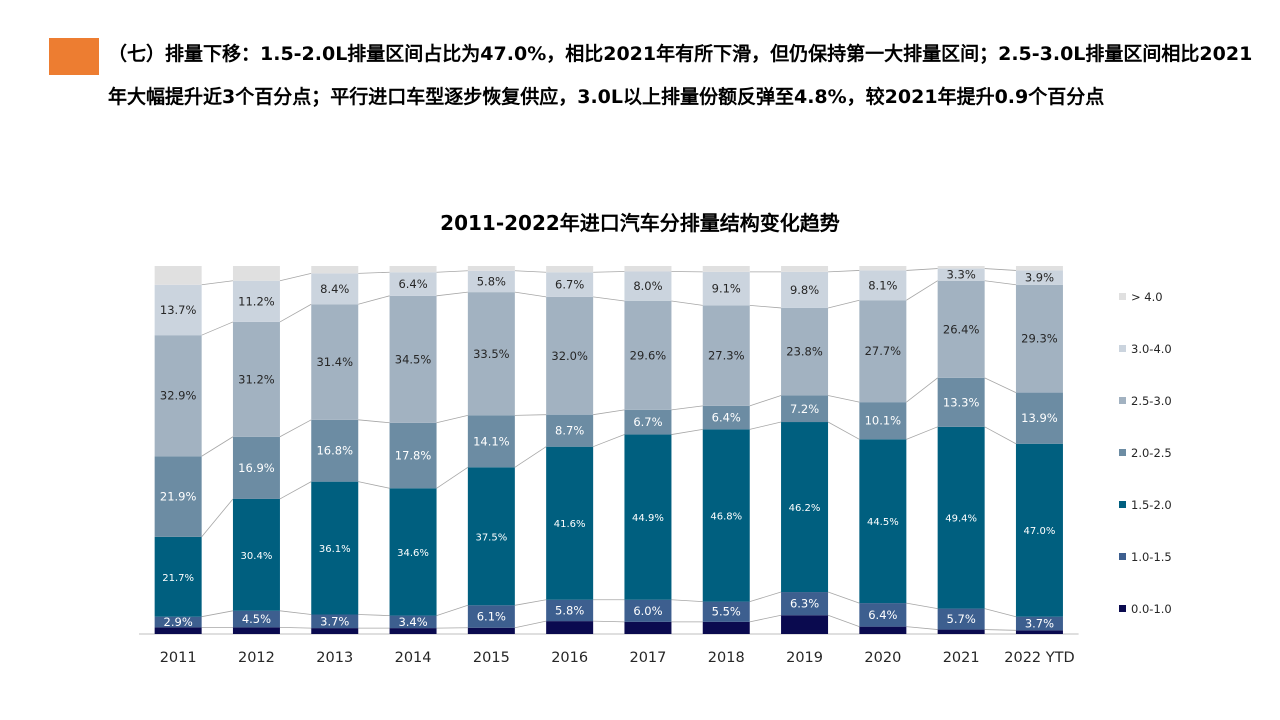 This screenshot has width=1280, height=720. Describe the element at coordinates (334, 658) in the screenshot. I see `x-tick-label: 2013` at that location.